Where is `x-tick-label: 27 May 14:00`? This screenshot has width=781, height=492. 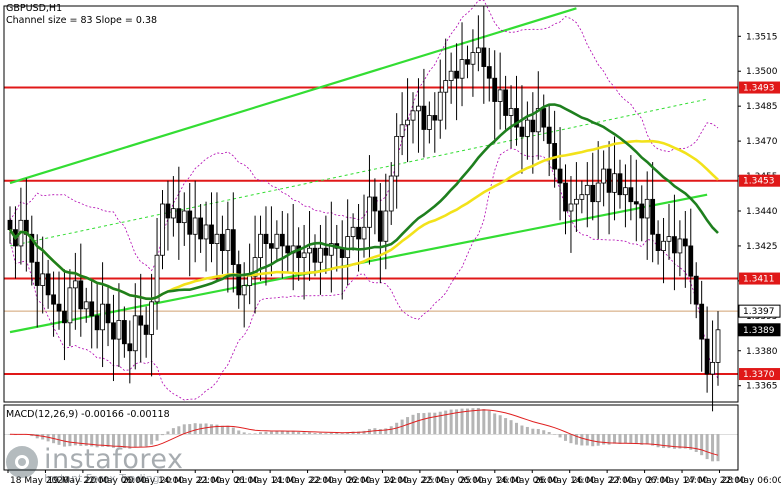
x-tick-label: 27 May 14:00 is located at coordinates (678, 481).